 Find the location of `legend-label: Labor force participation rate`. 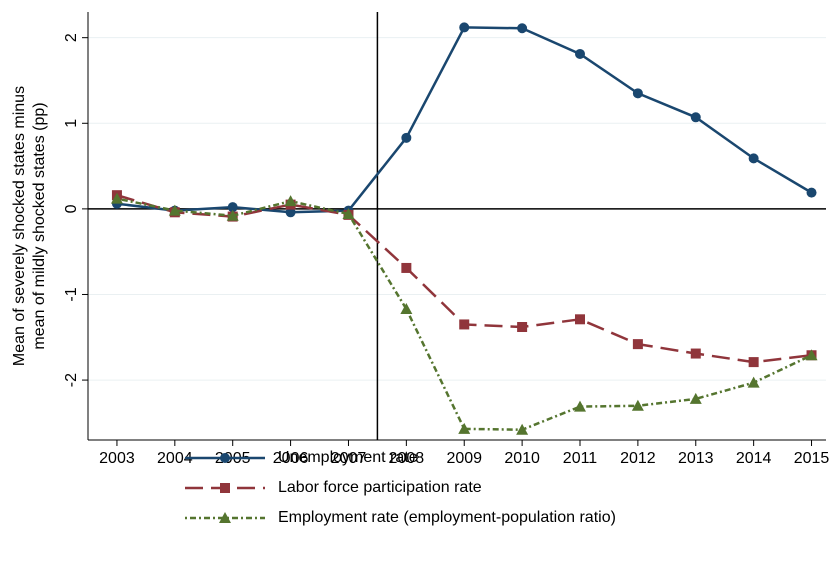

legend-label: Labor force participation rate is located at coordinates (380, 487).